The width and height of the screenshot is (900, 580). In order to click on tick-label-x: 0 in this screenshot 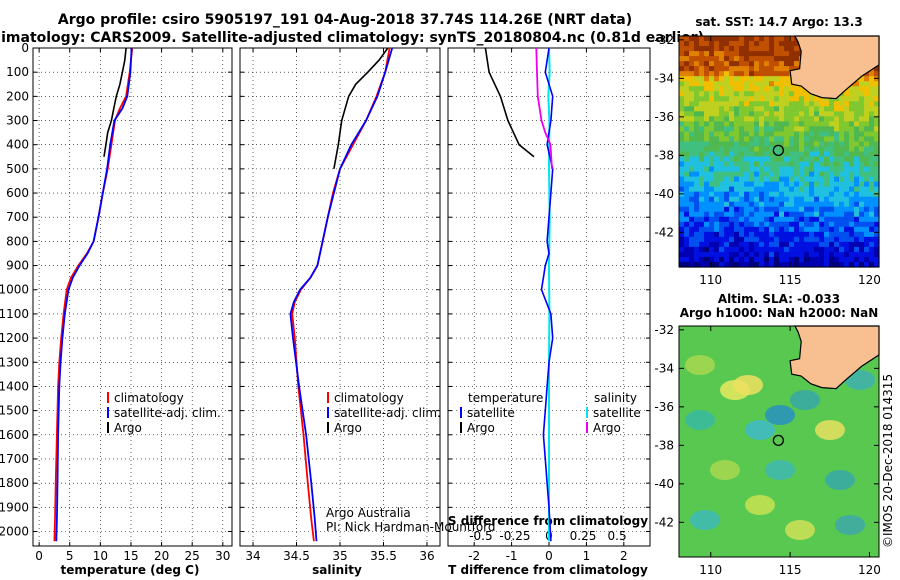, I will do `click(39, 556)`.